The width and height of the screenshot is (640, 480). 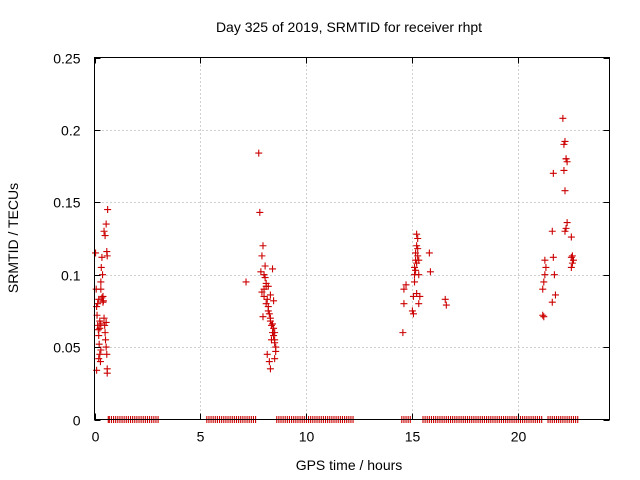 I want to click on y-tick-label: 0.2, so click(x=71, y=131).